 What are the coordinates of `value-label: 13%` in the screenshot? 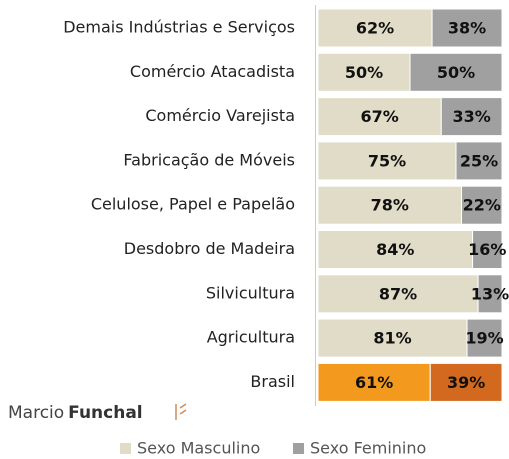 It's located at (490, 293).